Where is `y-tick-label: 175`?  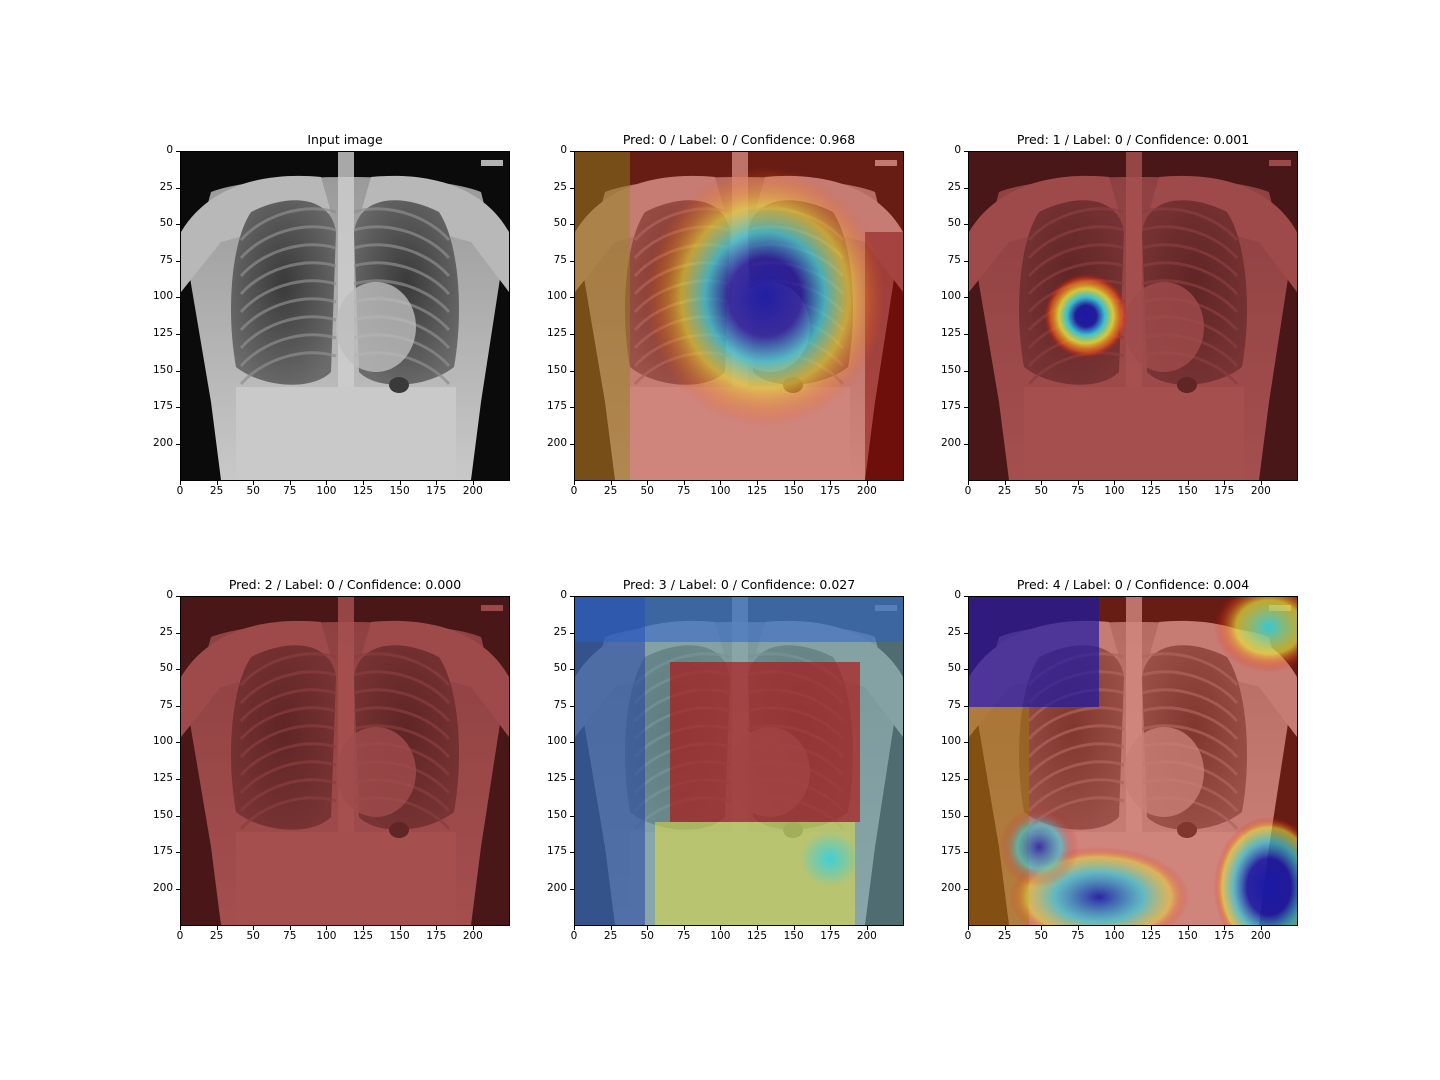
y-tick-label: 175 is located at coordinates (162, 851).